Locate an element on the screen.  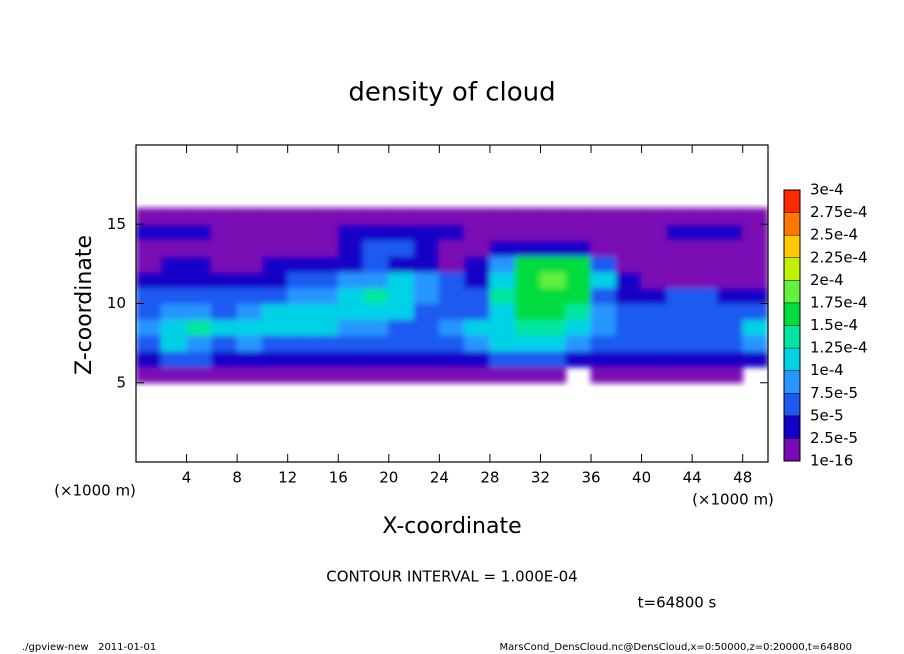
colorbar-label: 1.75e-4 is located at coordinates (839, 302).